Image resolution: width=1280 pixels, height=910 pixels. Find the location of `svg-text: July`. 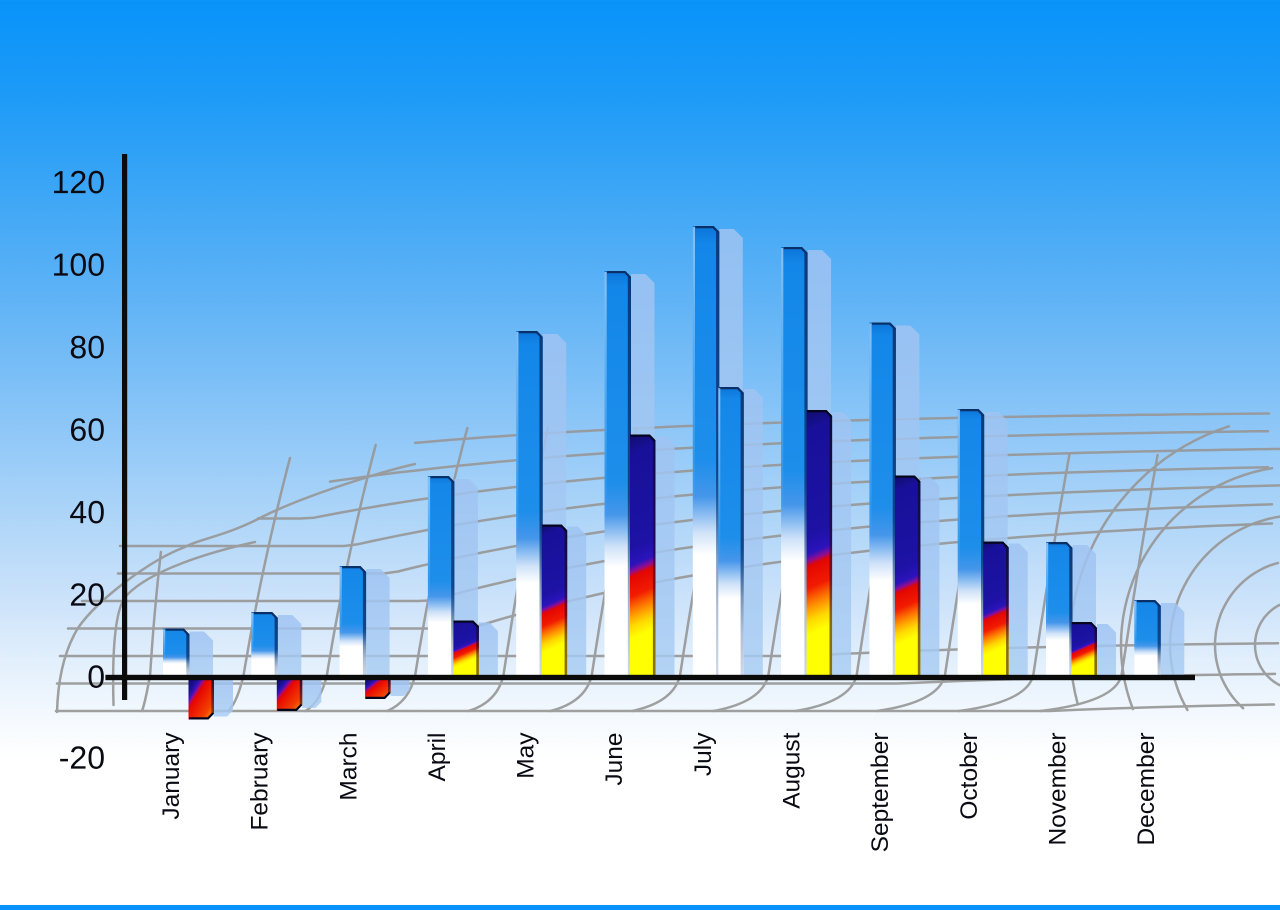

svg-text: July is located at coordinates (703, 754).